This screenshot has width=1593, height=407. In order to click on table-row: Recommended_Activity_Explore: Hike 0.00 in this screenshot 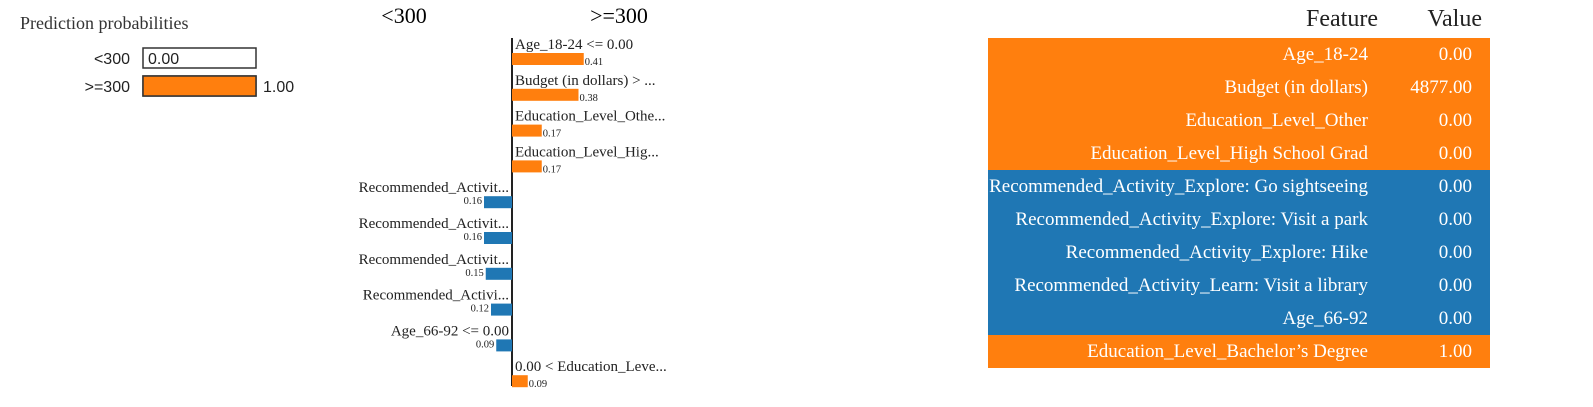, I will do `click(1239, 252)`.